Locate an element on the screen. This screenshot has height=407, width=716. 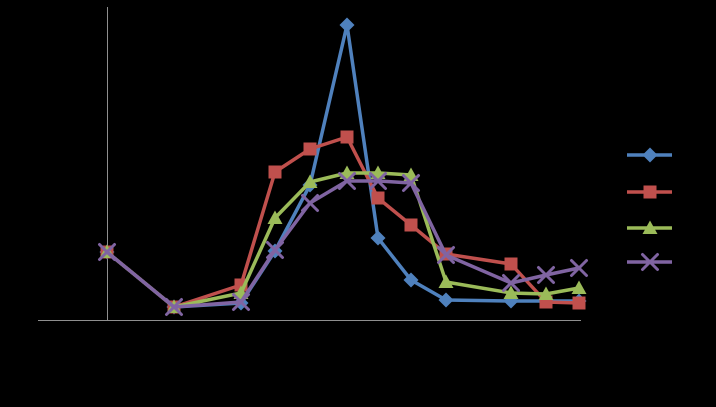
legend-item-series3 is located at coordinates (649, 227).